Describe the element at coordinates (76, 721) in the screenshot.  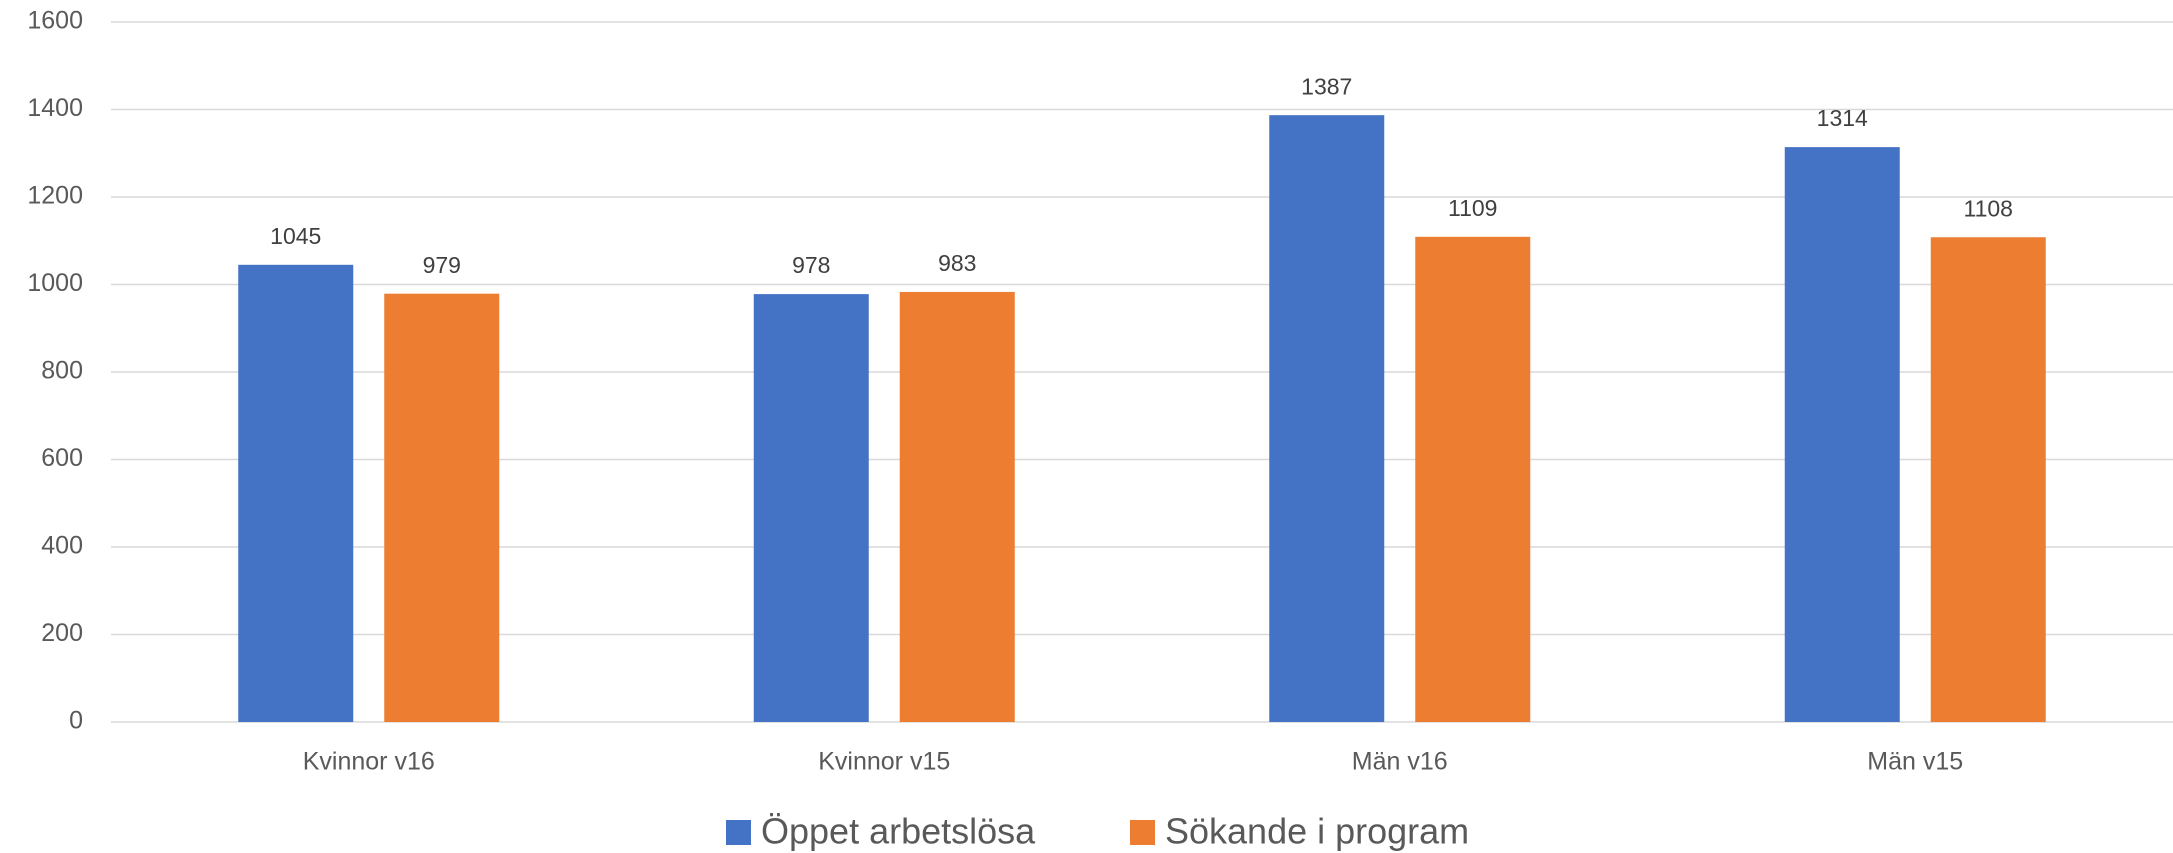
I see `y-tick-label: 0` at that location.